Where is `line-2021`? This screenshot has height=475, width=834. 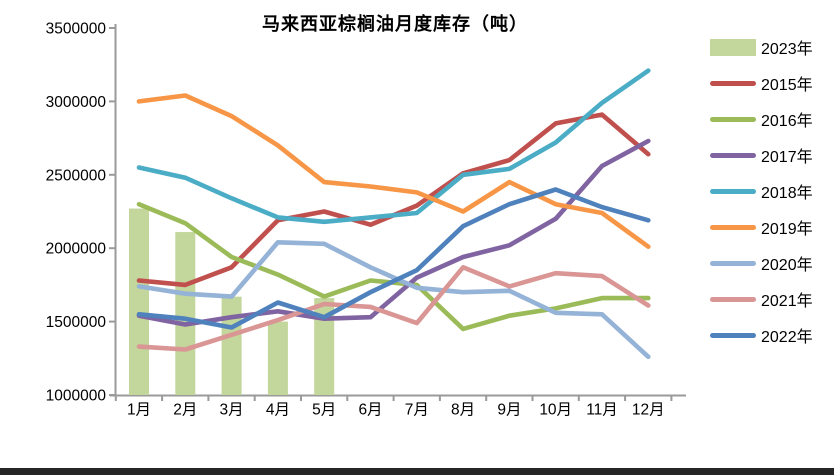
line-2021 is located at coordinates (393, 308).